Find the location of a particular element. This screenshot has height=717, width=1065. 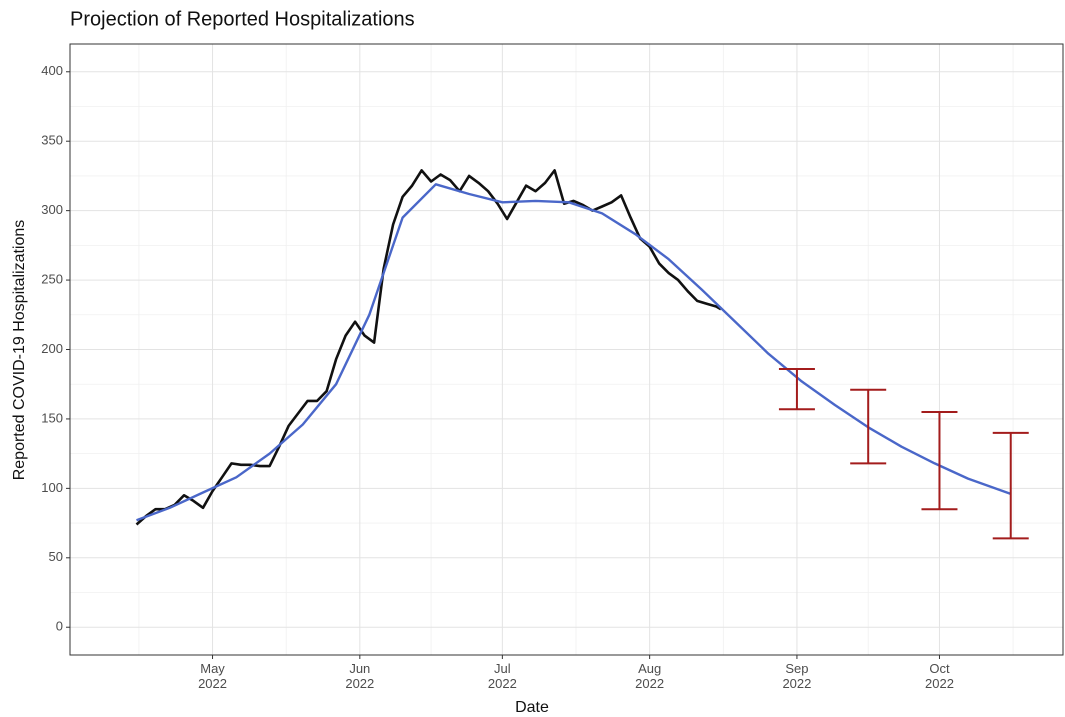

y-tick-label: 400 is located at coordinates (52, 70).